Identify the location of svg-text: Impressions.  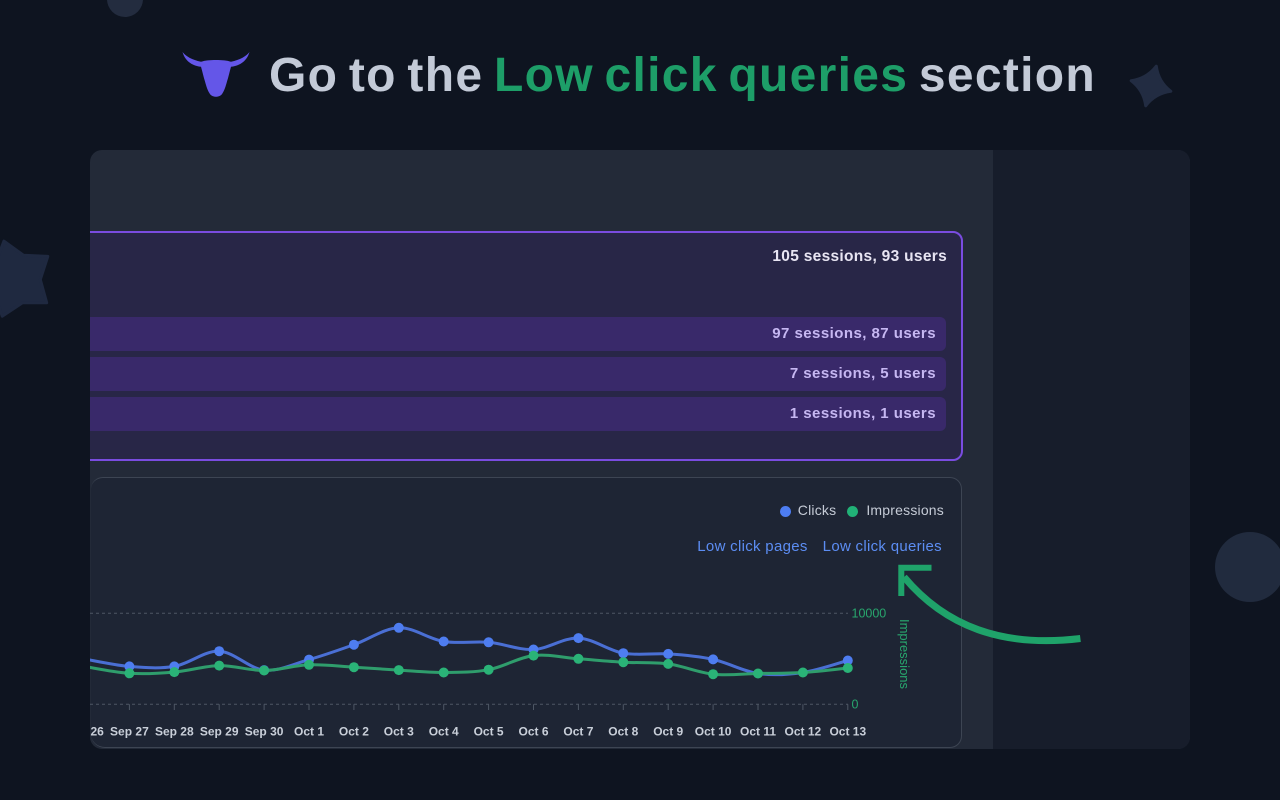
(904, 654).